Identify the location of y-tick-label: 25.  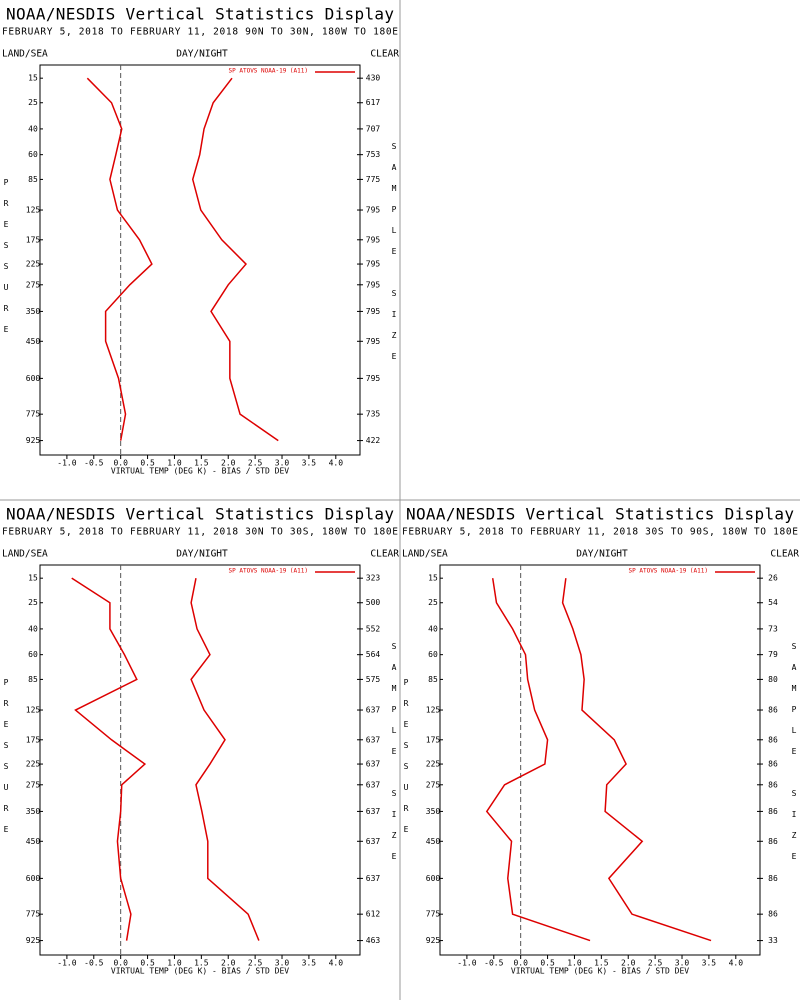
(433, 602).